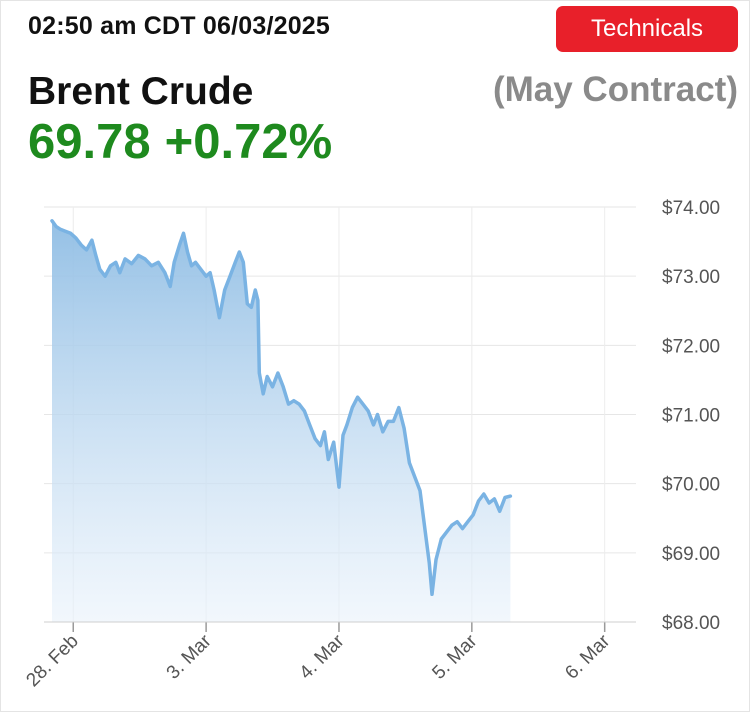 Image resolution: width=750 pixels, height=712 pixels. Describe the element at coordinates (248, 142) in the screenshot. I see `price-change: +0.72%` at that location.